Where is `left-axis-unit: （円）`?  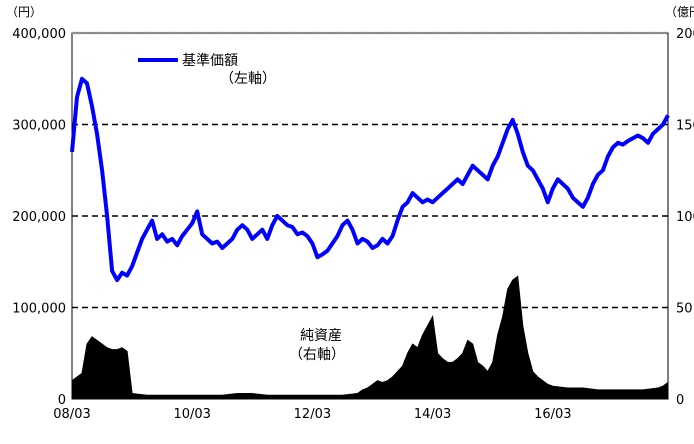 left-axis-unit: （円） is located at coordinates (24, 12).